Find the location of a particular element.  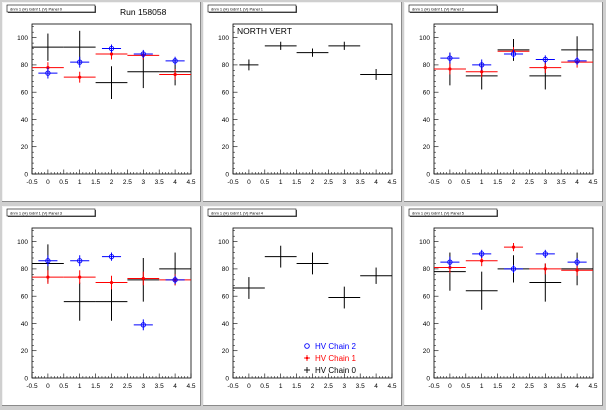

pad-title: dnm 1 (H) Gdnf 1 (V) Panel 0 is located at coordinates (36, 9).